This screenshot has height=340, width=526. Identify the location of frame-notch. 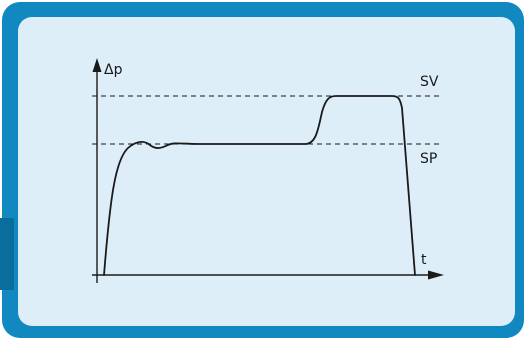
(7, 254).